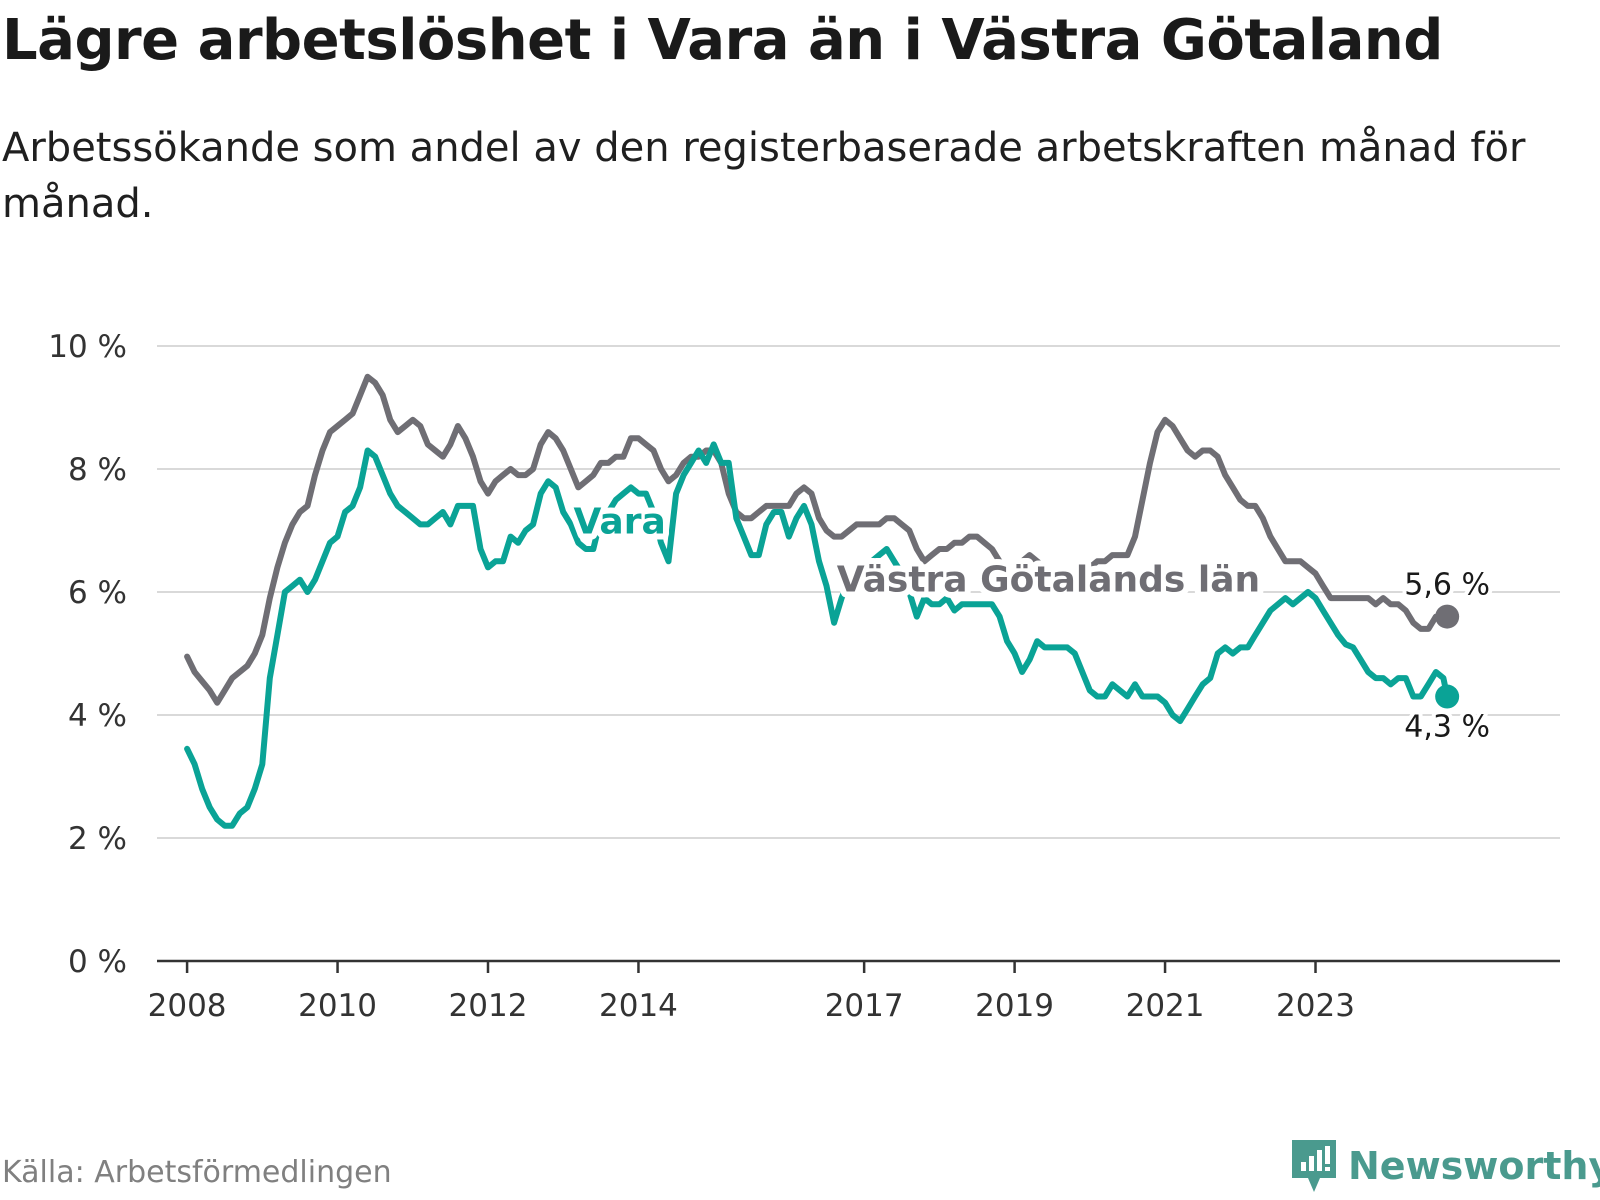 Image resolution: width=1600 pixels, height=1200 pixels. What do you see at coordinates (1314, 1166) in the screenshot?
I see `newsworthy-logo-icon` at bounding box center [1314, 1166].